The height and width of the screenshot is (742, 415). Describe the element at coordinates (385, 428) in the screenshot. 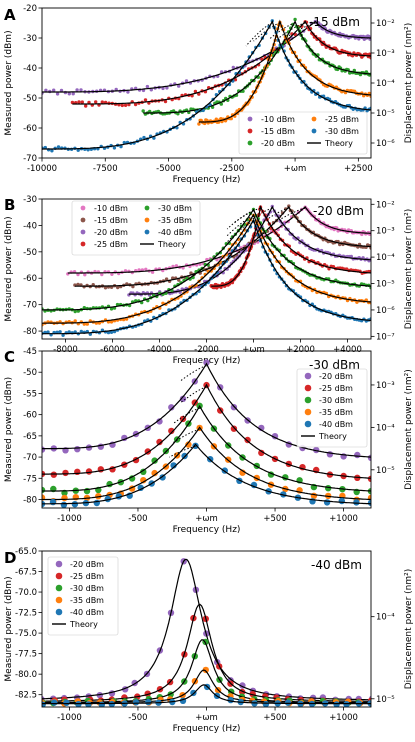

I see `right-tick-label: 10⁻⁴` at that location.